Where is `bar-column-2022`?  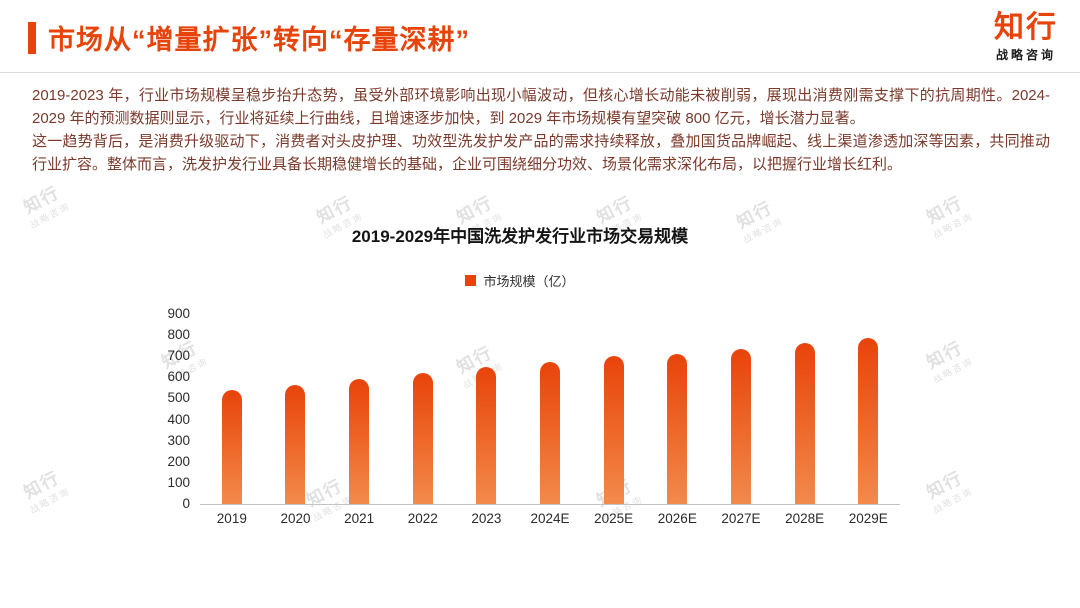 bar-column-2022 is located at coordinates (423, 409).